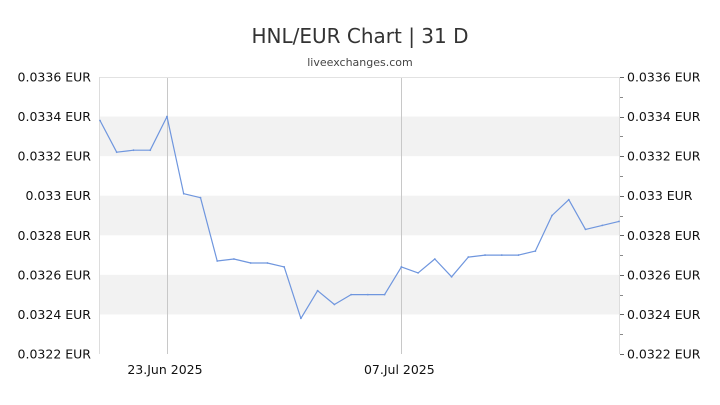  Describe the element at coordinates (55, 156) in the screenshot. I see `y-tick-label-left: 0.0332 EUR` at that location.